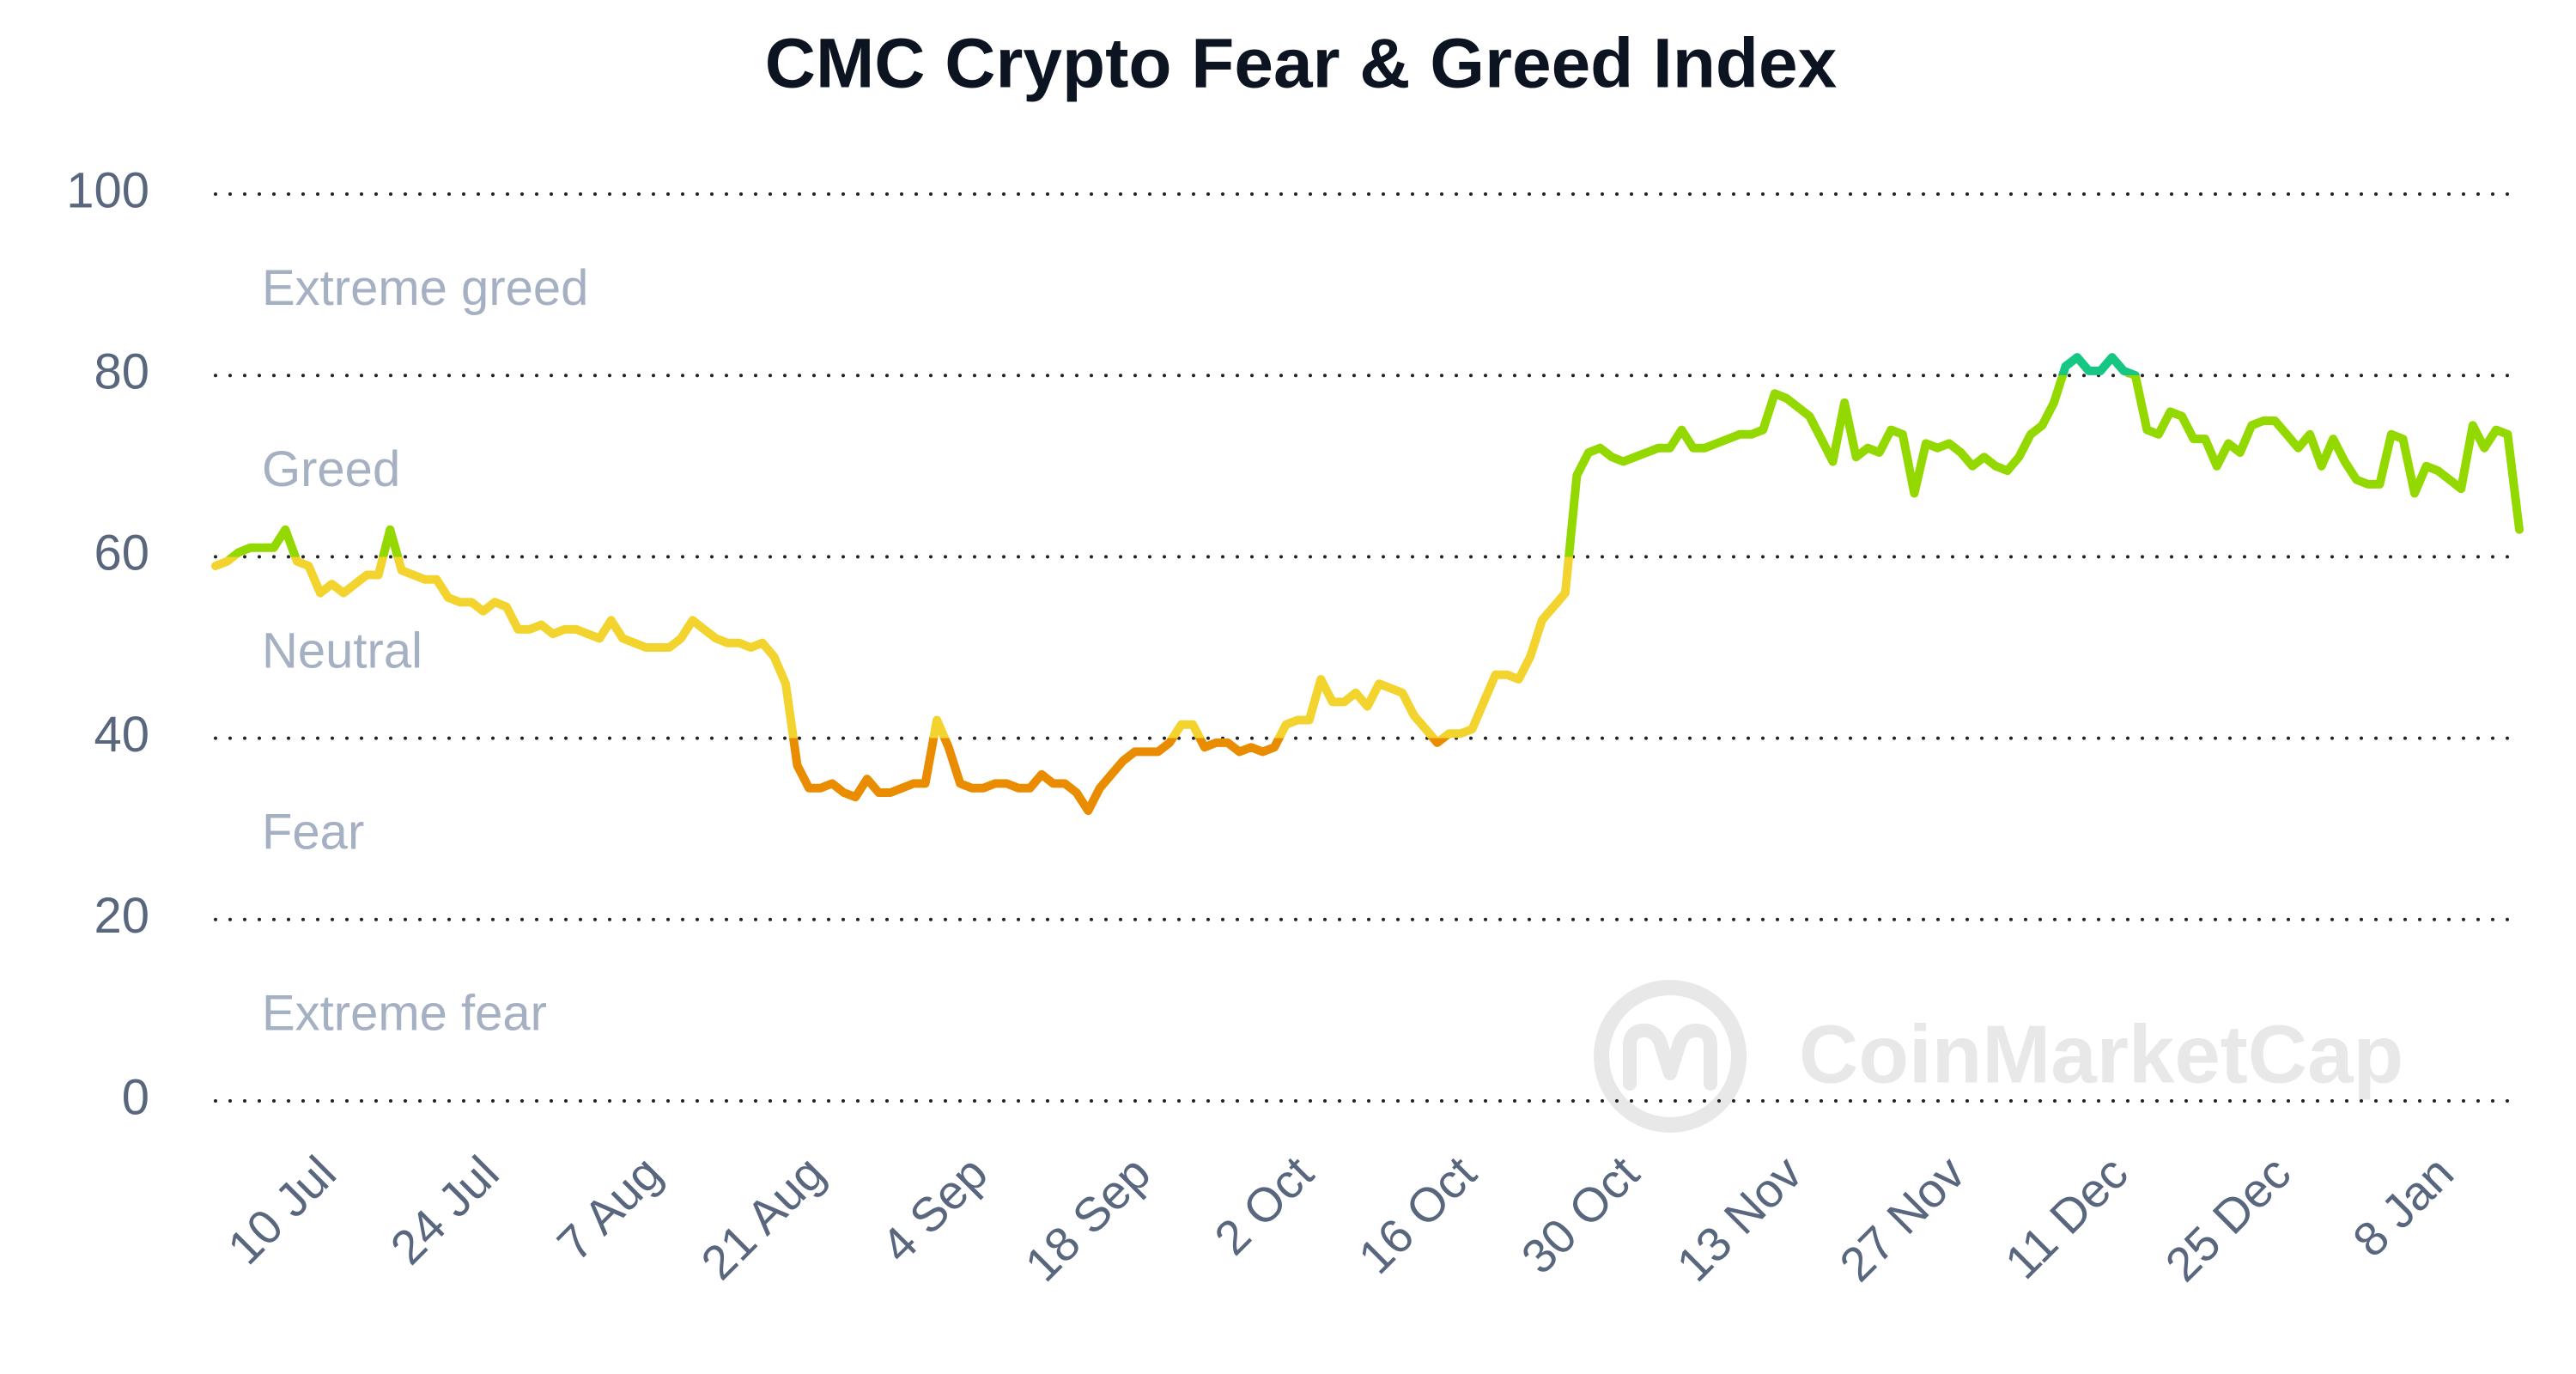 The width and height of the screenshot is (2576, 1374). Describe the element at coordinates (609, 1208) in the screenshot. I see `x-tick-label: 7 Aug` at that location.